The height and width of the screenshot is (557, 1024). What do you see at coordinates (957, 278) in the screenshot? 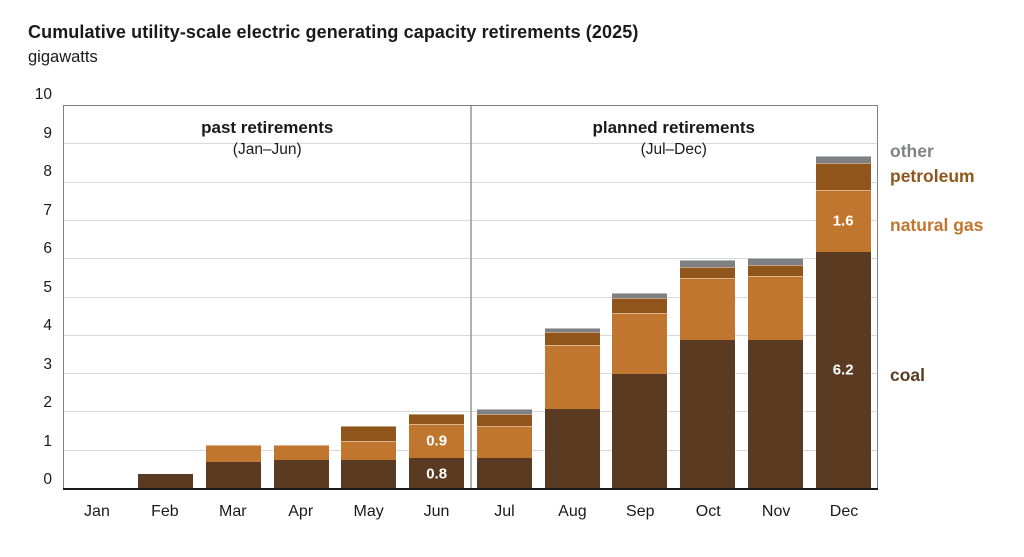
I see `legend: other petroleum natural gas coal` at bounding box center [957, 278].